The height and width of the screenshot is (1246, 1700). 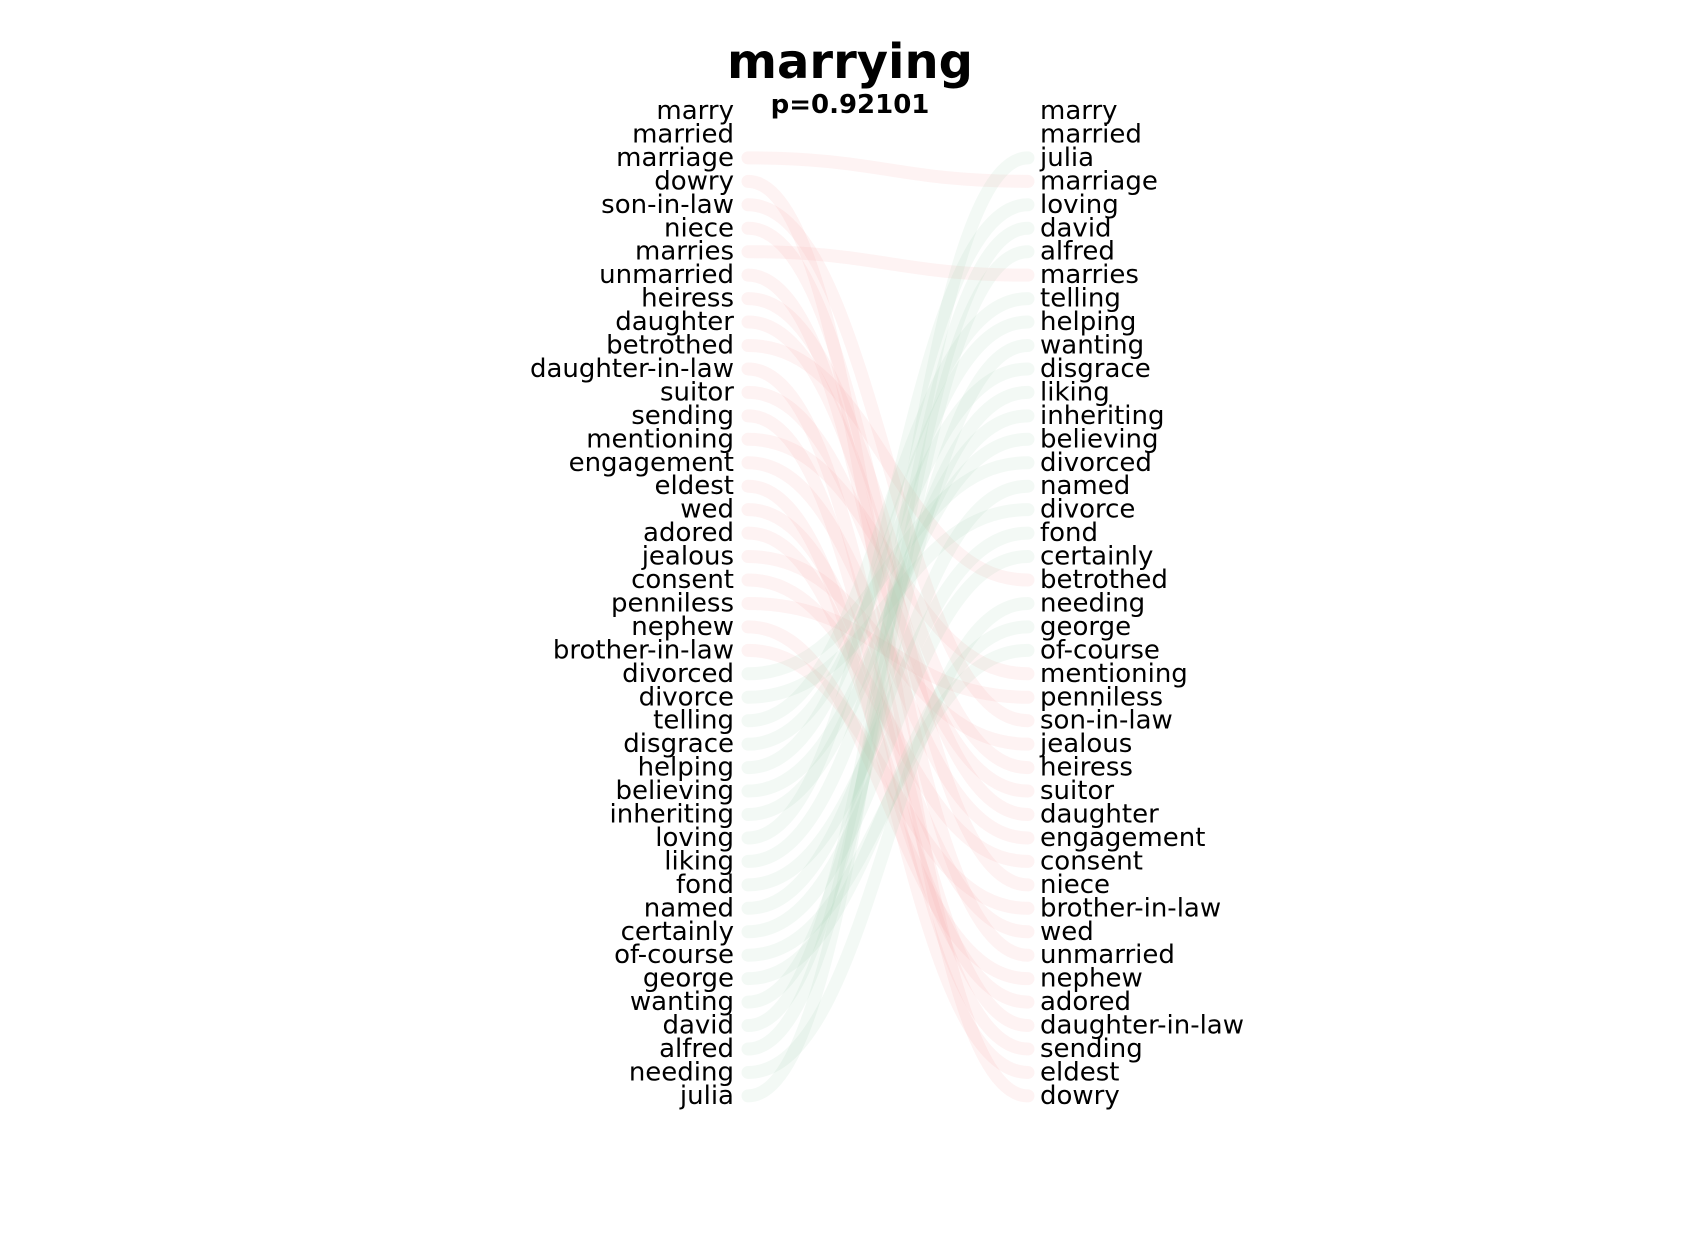 I want to click on right-word-inheriting: inheriting, so click(x=1102, y=416).